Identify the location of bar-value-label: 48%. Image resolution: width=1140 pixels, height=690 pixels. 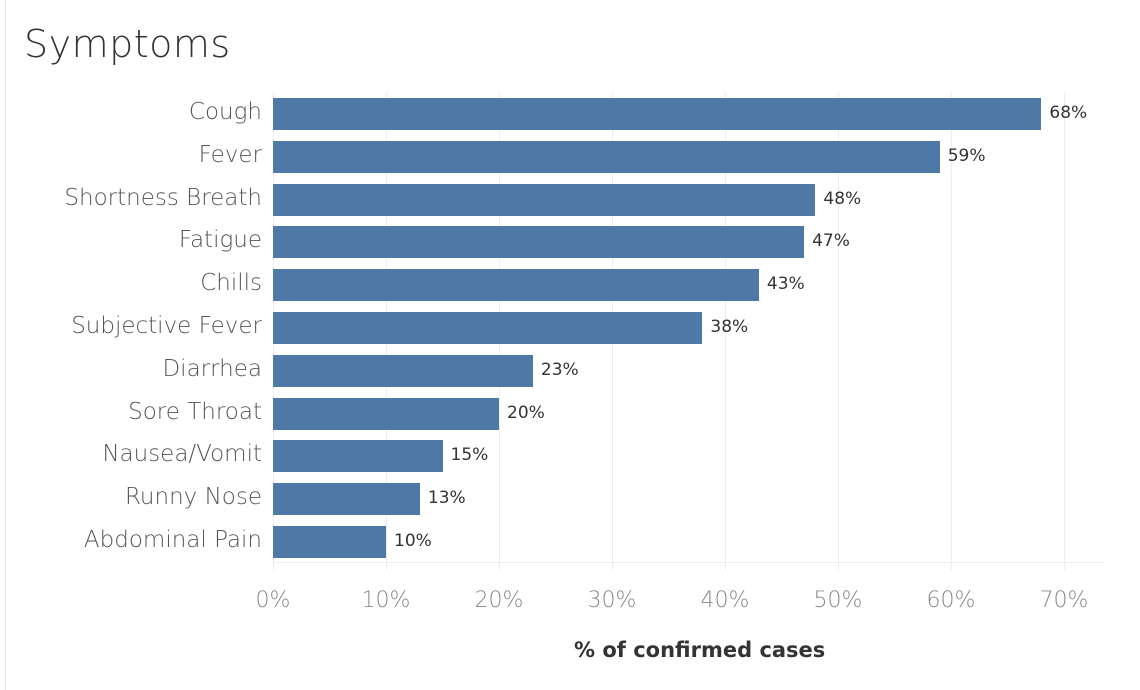
(842, 198).